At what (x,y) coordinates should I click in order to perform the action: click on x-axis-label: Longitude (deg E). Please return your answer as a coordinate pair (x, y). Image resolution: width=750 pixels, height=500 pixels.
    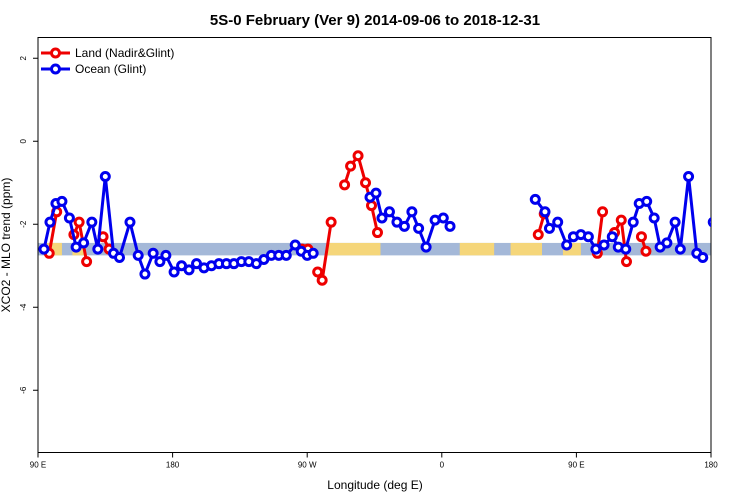
    Looking at the image, I should click on (374, 485).